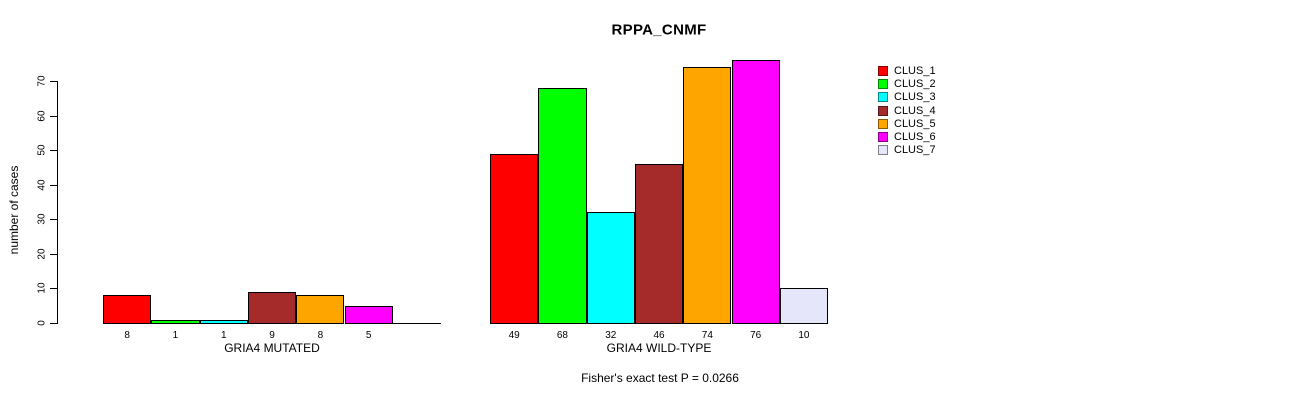  I want to click on y-axis-title: number of cases, so click(14, 210).